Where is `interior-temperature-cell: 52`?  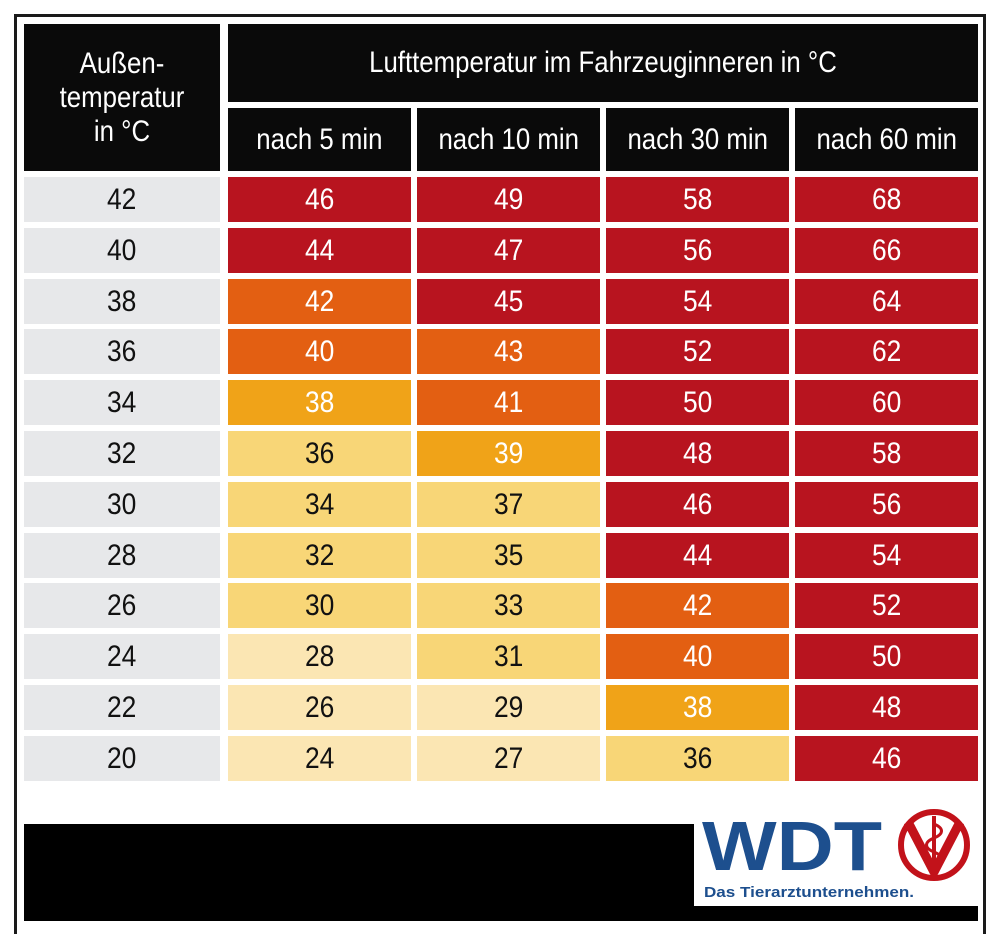 interior-temperature-cell: 52 is located at coordinates (697, 351).